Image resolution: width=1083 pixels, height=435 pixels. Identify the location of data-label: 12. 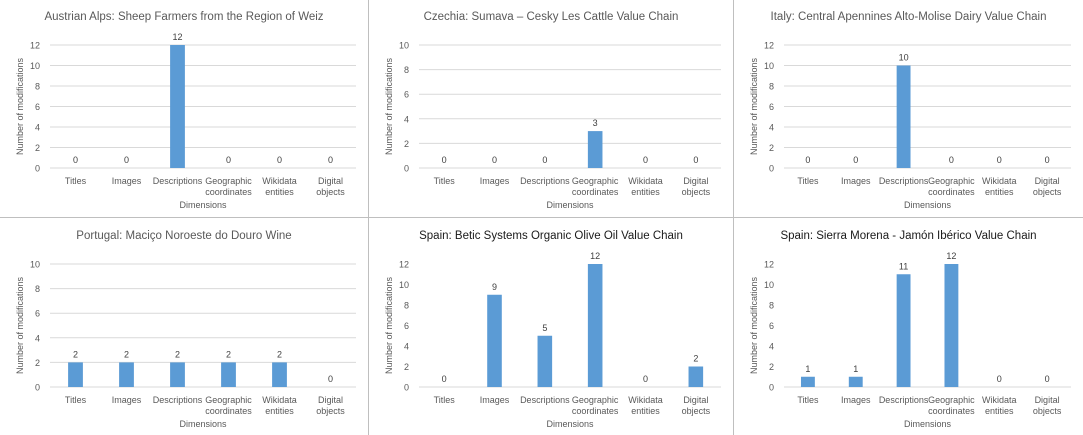
(595, 256).